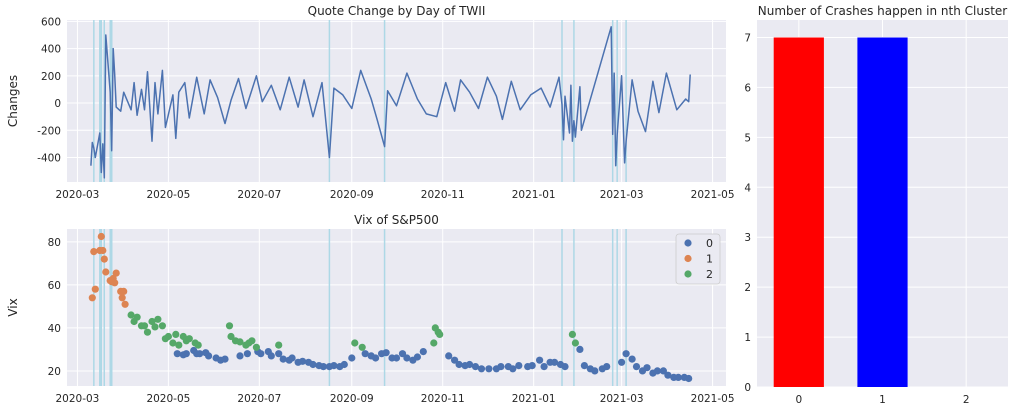 The image size is (1016, 414). I want to click on x-tick-label: 2020-05, so click(168, 399).